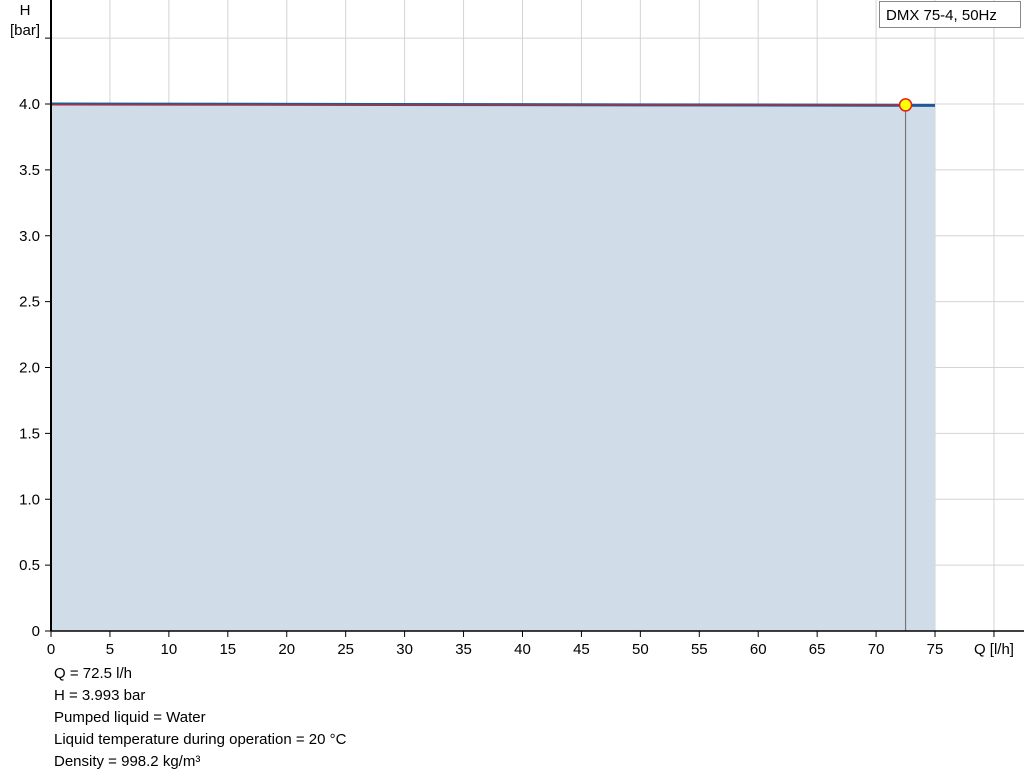  Describe the element at coordinates (127, 761) in the screenshot. I see `info-density: Density = 998.2 kg/m³` at that location.